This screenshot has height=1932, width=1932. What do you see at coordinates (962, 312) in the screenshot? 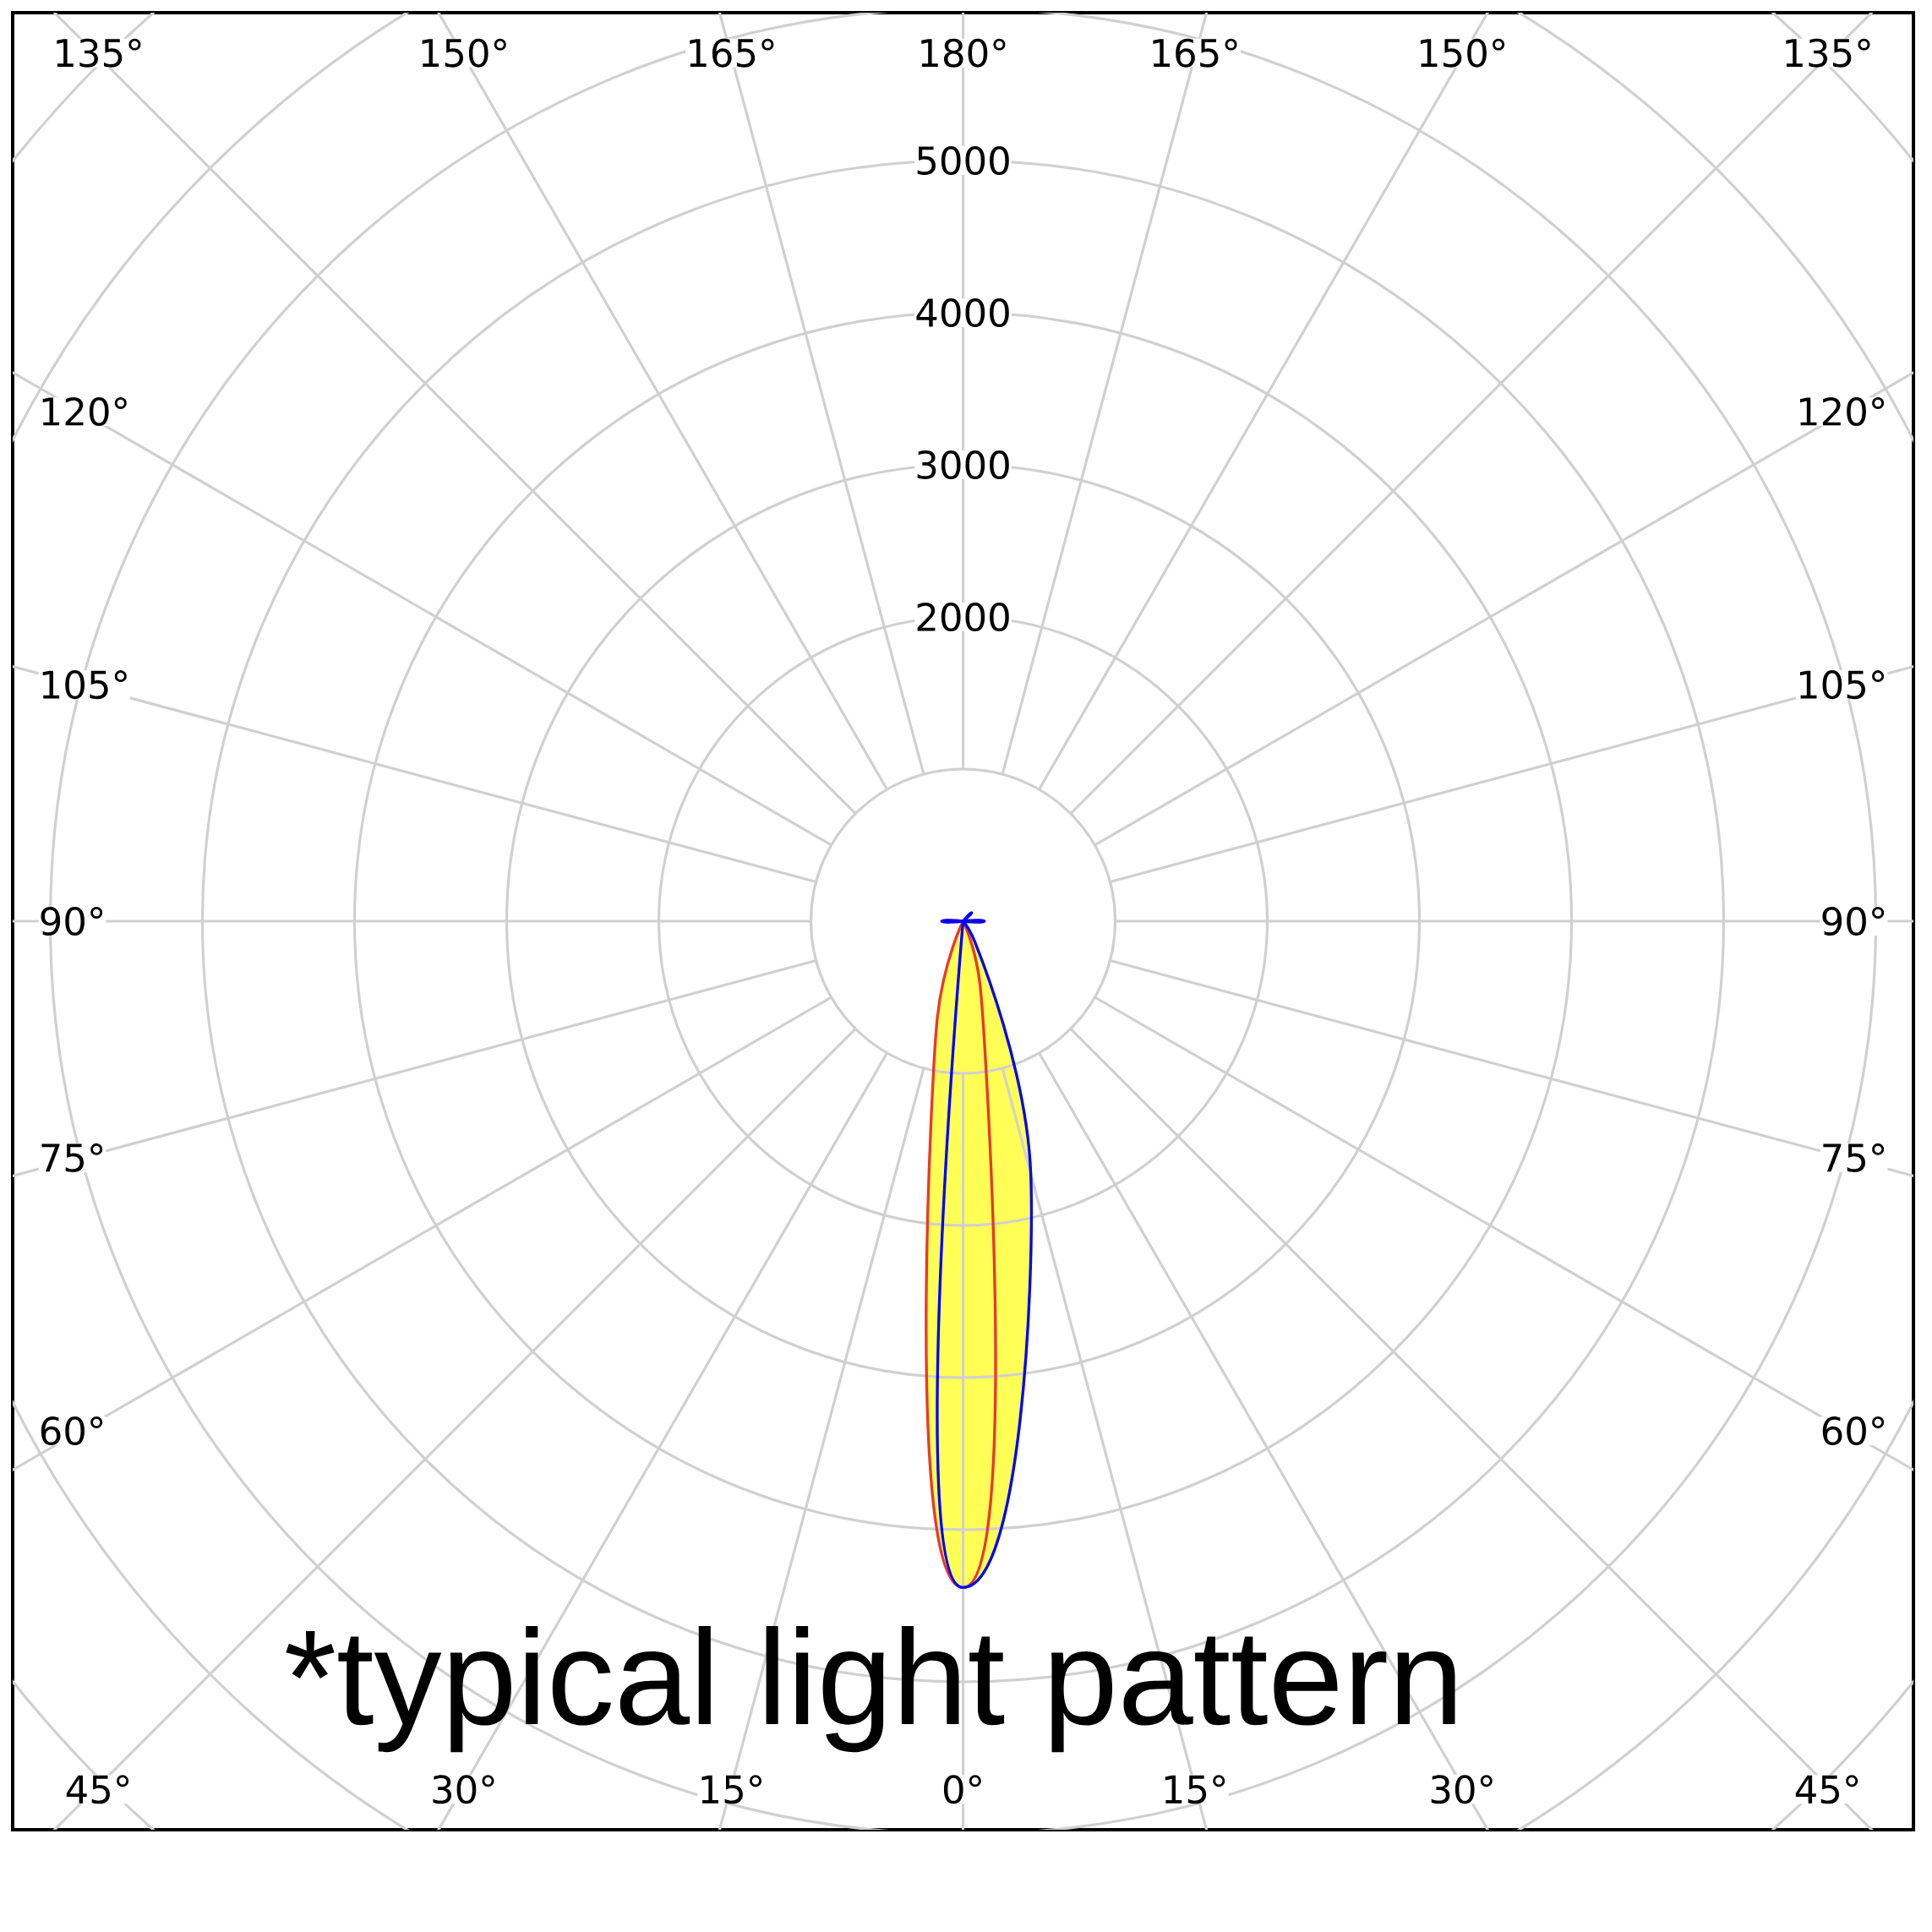
I see `y-tick-label: 4000` at bounding box center [962, 312].